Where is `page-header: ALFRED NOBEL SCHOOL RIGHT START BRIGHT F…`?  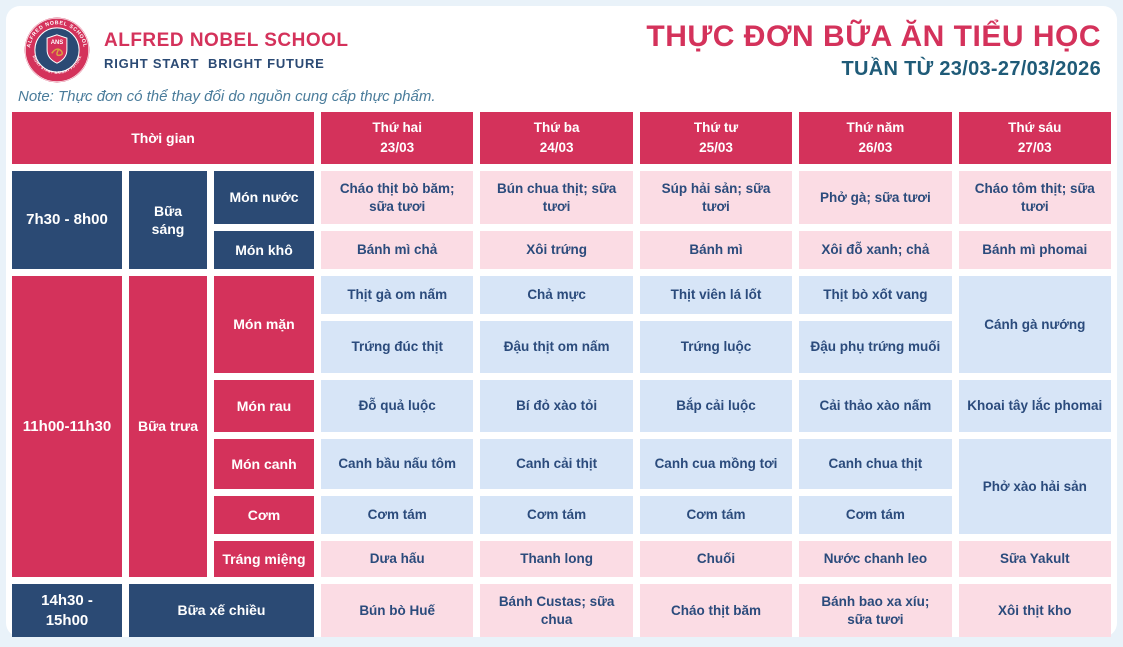
page-header: ALFRED NOBEL SCHOOL RIGHT START BRIGHT F… is located at coordinates (561, 49).